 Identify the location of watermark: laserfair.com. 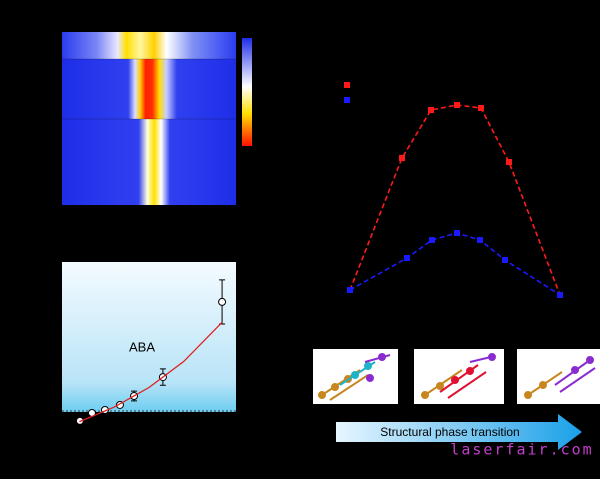
(521, 450).